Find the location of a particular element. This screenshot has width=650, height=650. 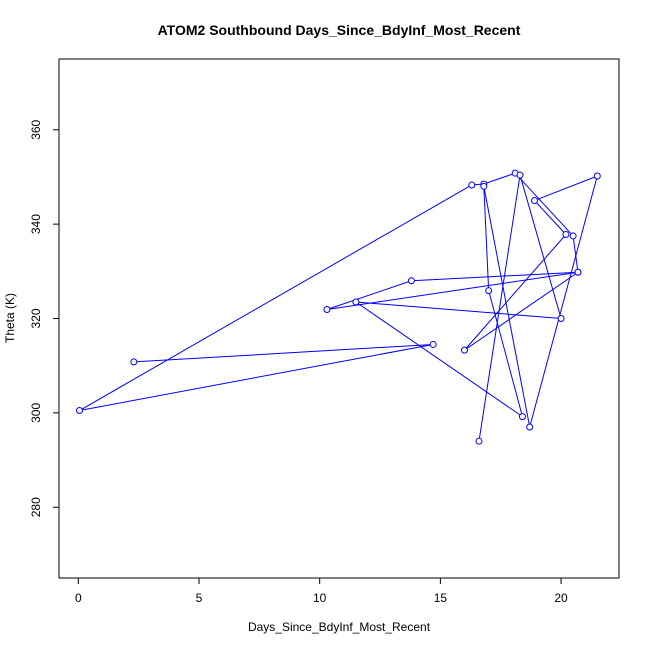

y-tick-label: 320 is located at coordinates (36, 318).